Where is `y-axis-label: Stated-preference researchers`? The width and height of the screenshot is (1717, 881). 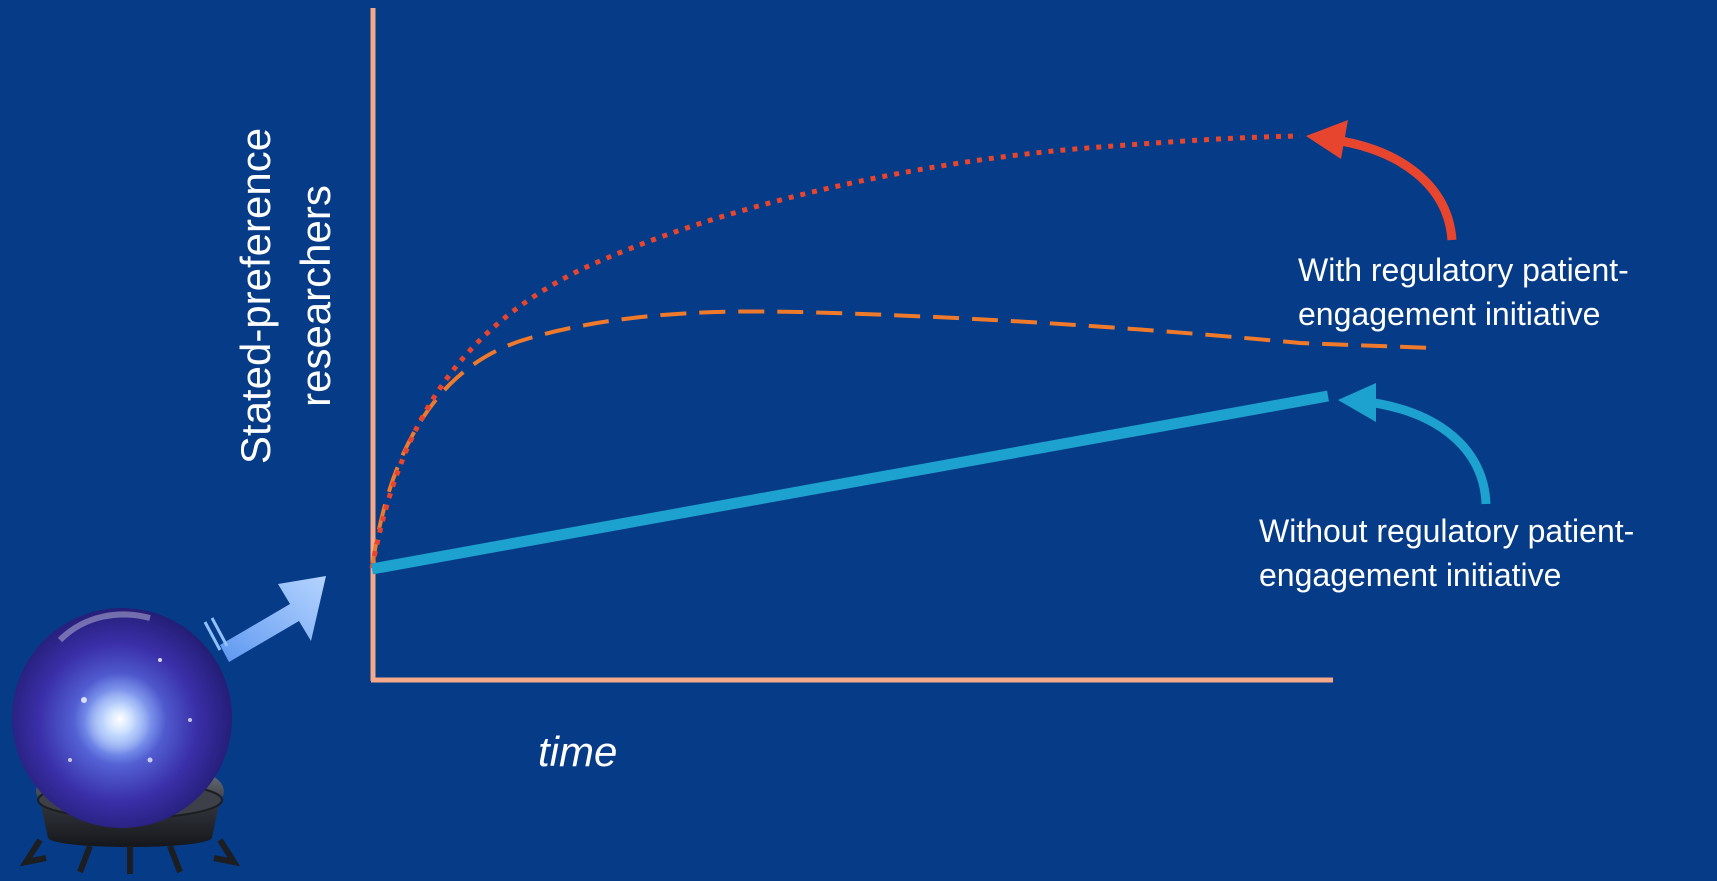 y-axis-label: Stated-preference researchers is located at coordinates (285, 296).